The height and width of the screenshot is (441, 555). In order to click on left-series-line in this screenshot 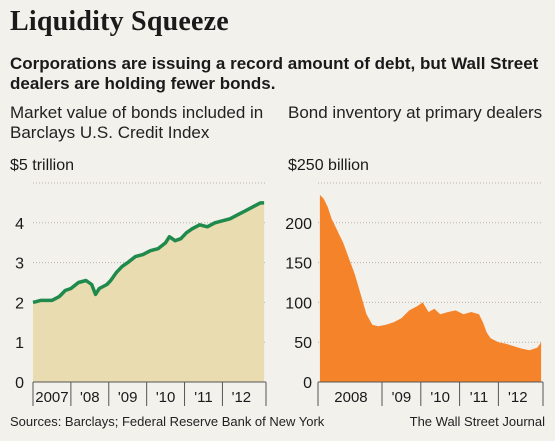, I will do `click(148, 253)`.